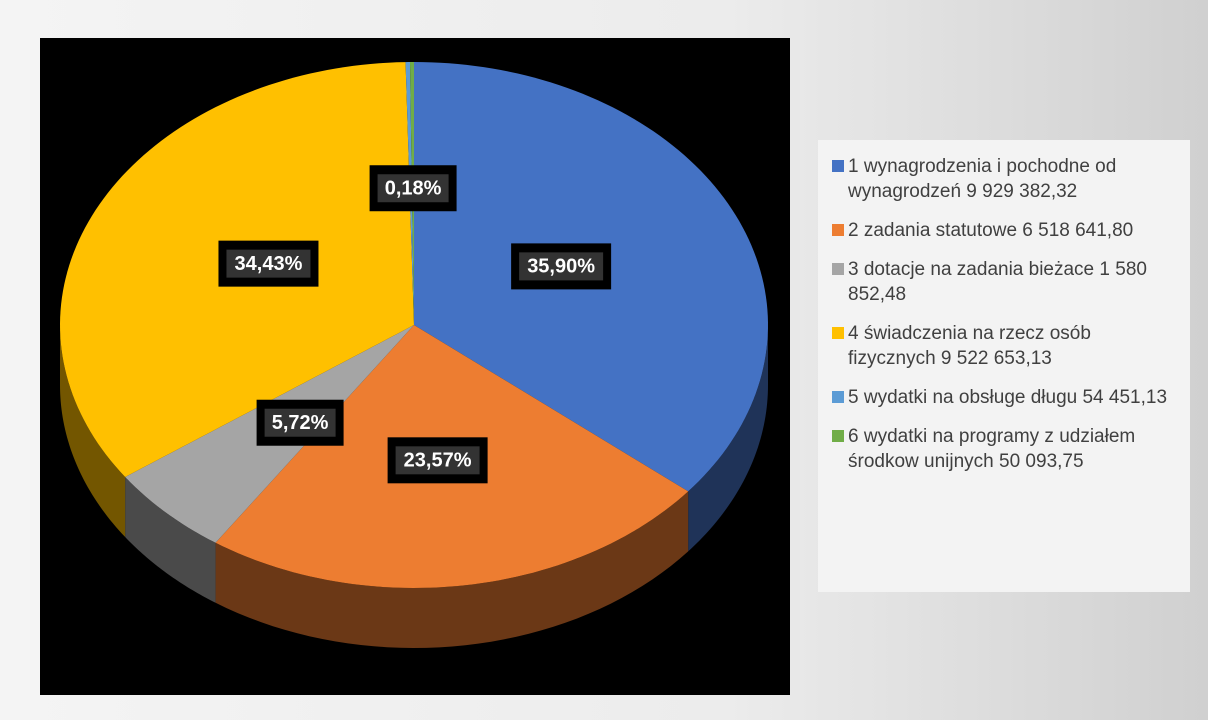  I want to click on legend-item: 2 zadania statutowe 6 518 641,80, so click(1007, 230).